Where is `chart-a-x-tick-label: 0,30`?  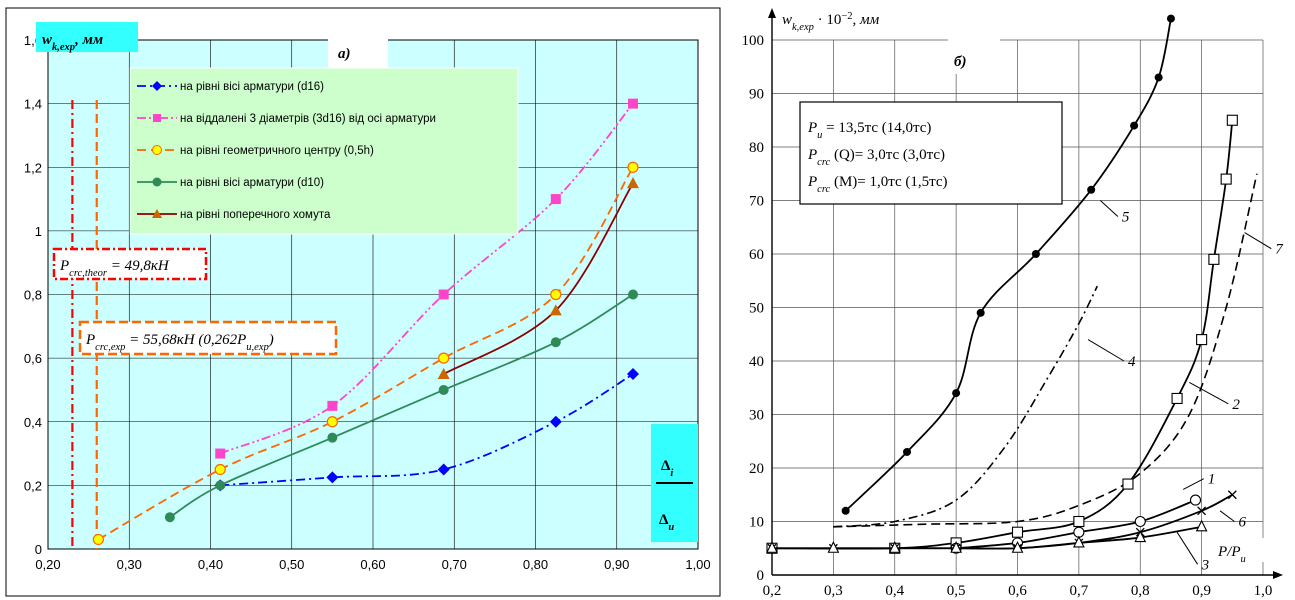
chart-a-x-tick-label: 0,30 is located at coordinates (129, 564).